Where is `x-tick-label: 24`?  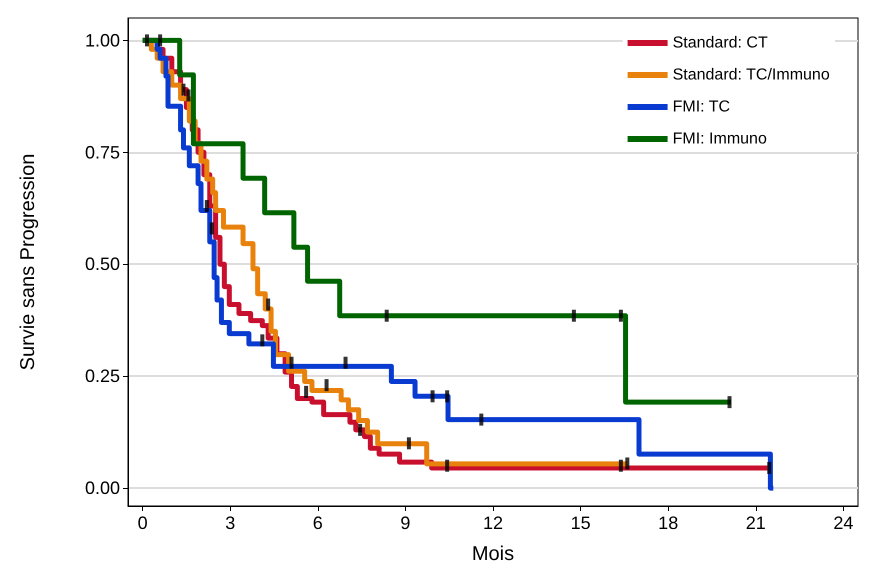
x-tick-label: 24 is located at coordinates (843, 523).